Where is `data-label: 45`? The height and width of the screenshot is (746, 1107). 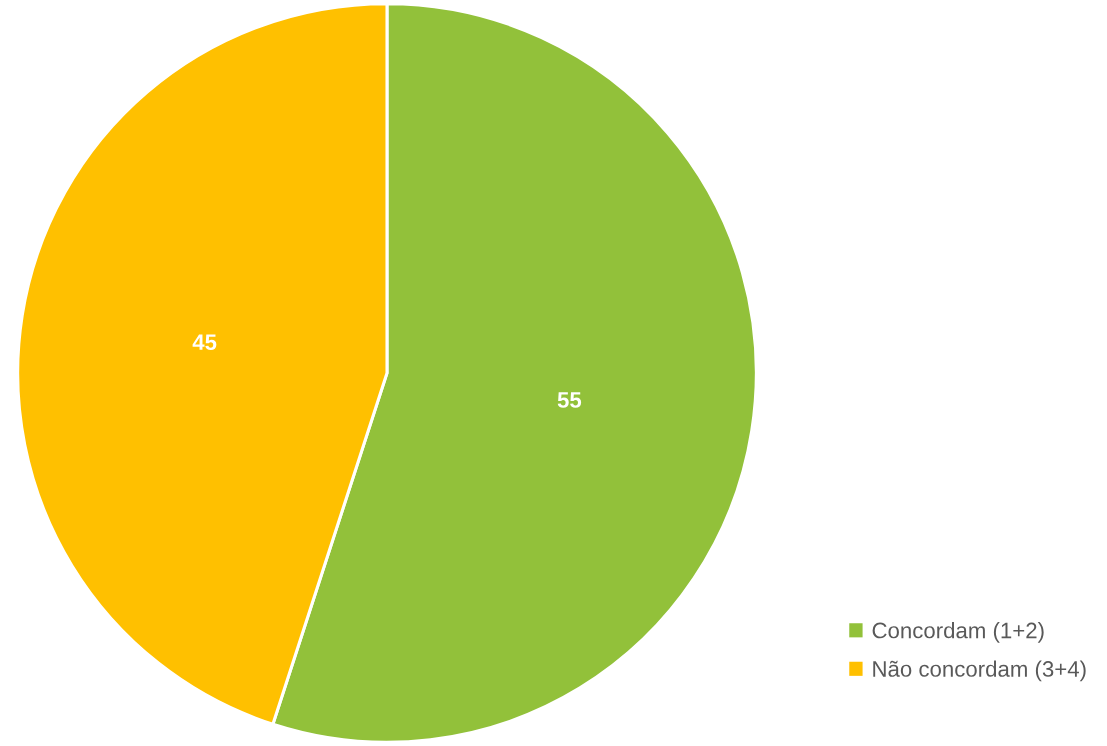
data-label: 45 is located at coordinates (204, 342).